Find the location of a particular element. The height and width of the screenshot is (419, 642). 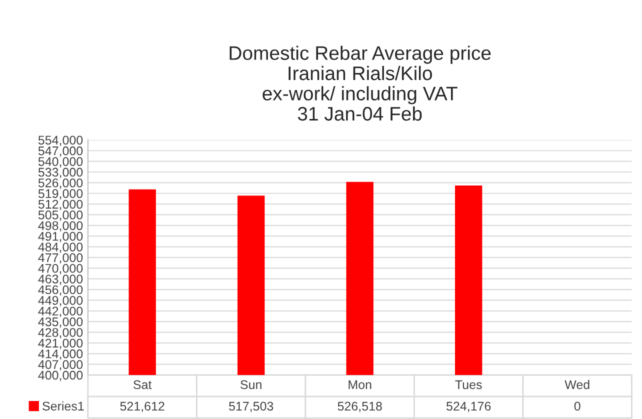

data-label: 524,176 is located at coordinates (468, 407).